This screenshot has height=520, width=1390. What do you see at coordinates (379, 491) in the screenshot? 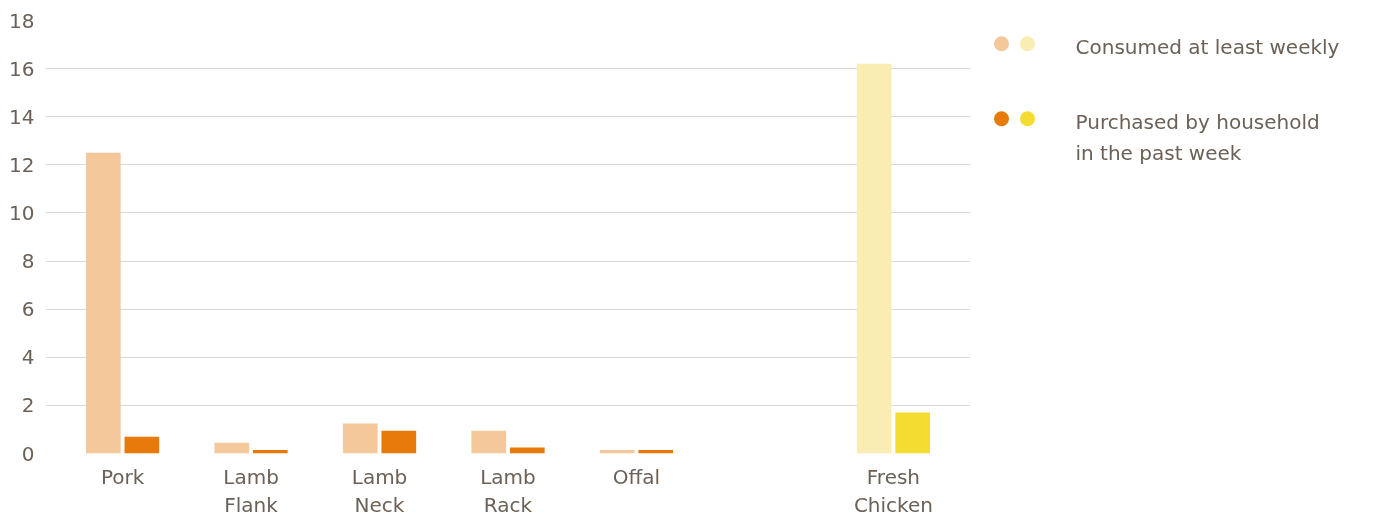
I see `x-tick-label: Lamb Neck` at bounding box center [379, 491].